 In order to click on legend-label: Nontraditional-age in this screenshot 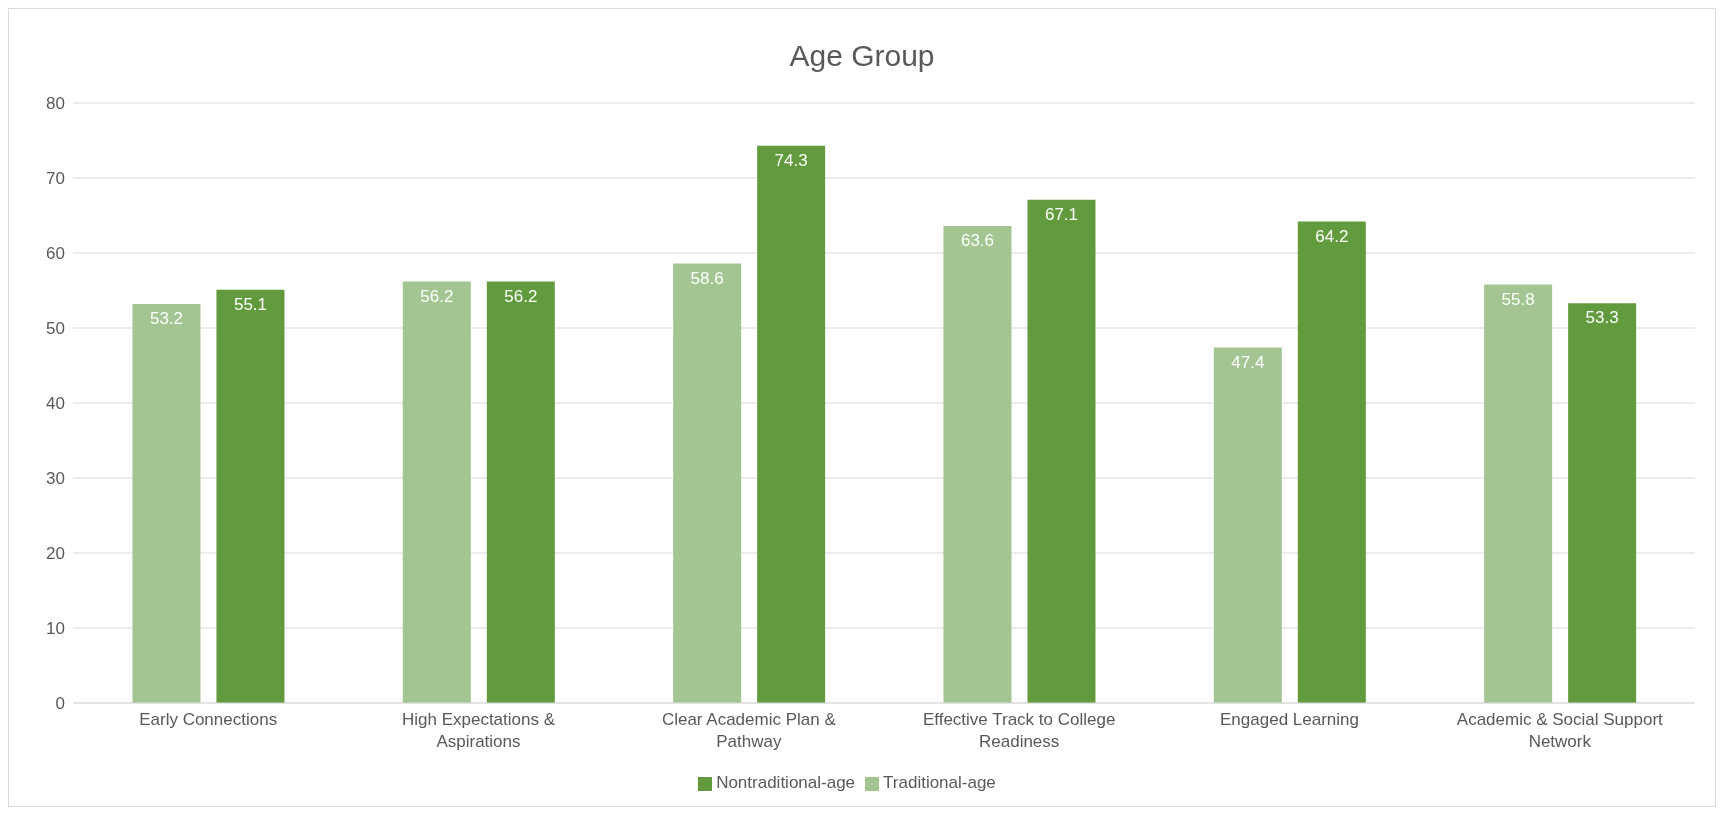, I will do `click(786, 782)`.